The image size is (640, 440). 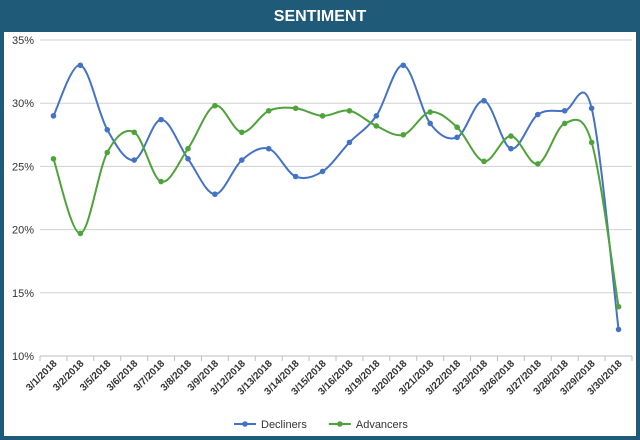 I want to click on y-tick-label: 15%, so click(x=23, y=294).